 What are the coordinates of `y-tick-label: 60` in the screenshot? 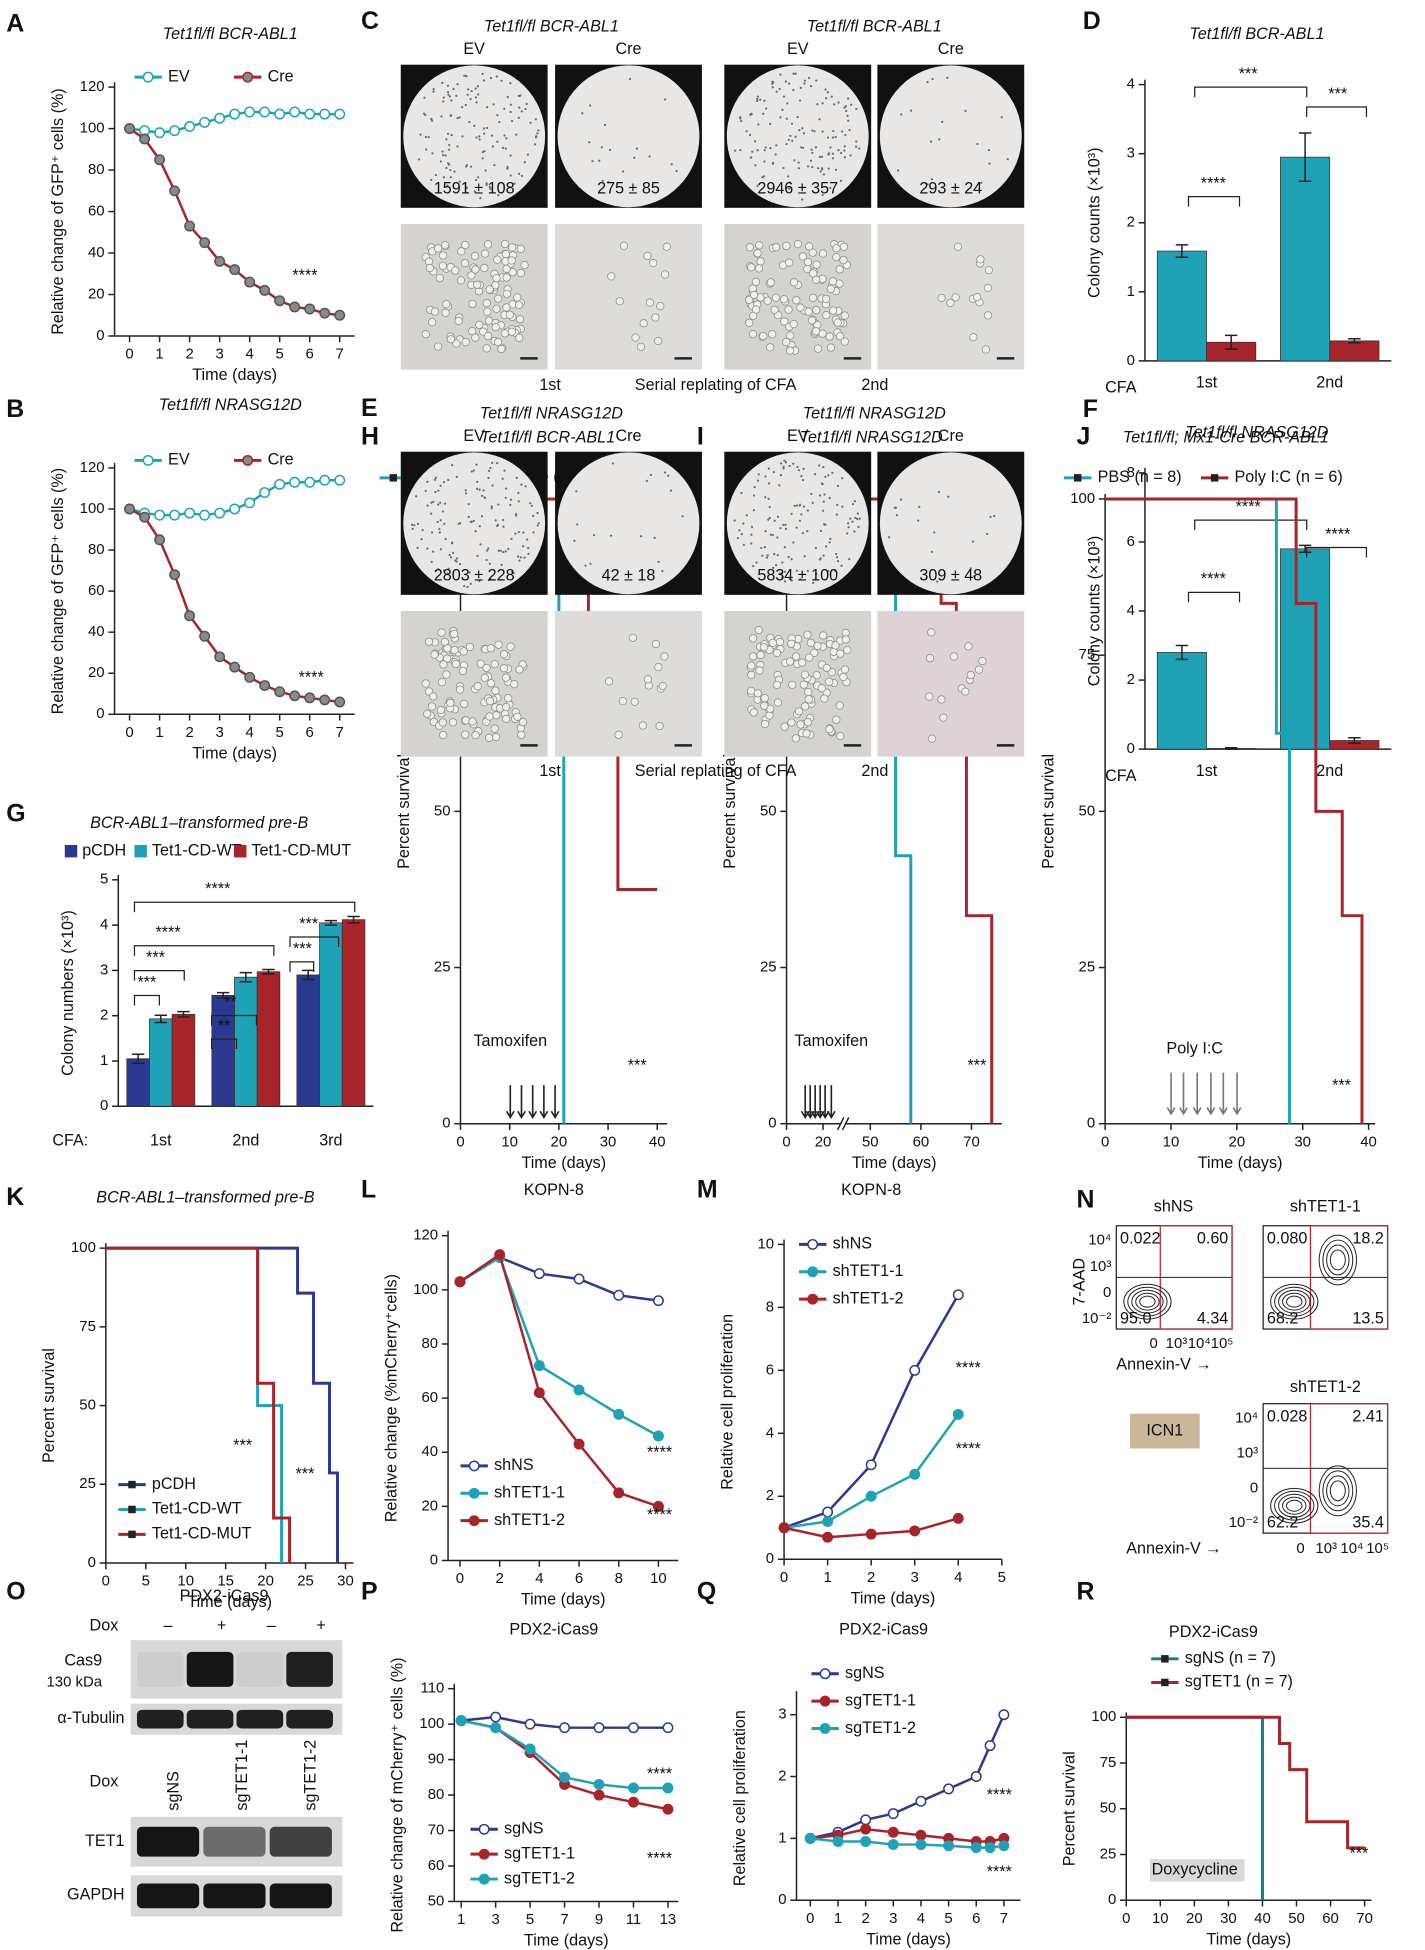 It's located at (429, 1397).